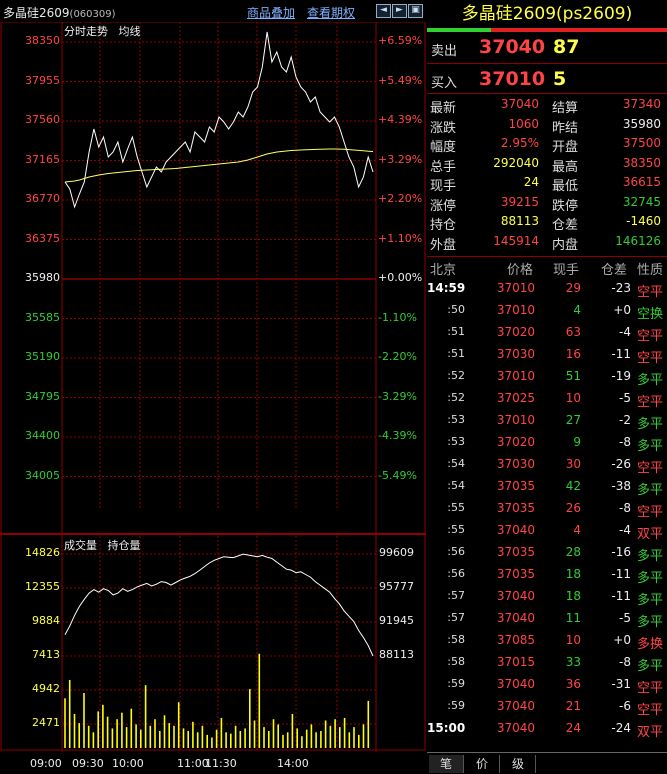  Describe the element at coordinates (446, 764) in the screenshot. I see `tab-ticks: 笔` at that location.